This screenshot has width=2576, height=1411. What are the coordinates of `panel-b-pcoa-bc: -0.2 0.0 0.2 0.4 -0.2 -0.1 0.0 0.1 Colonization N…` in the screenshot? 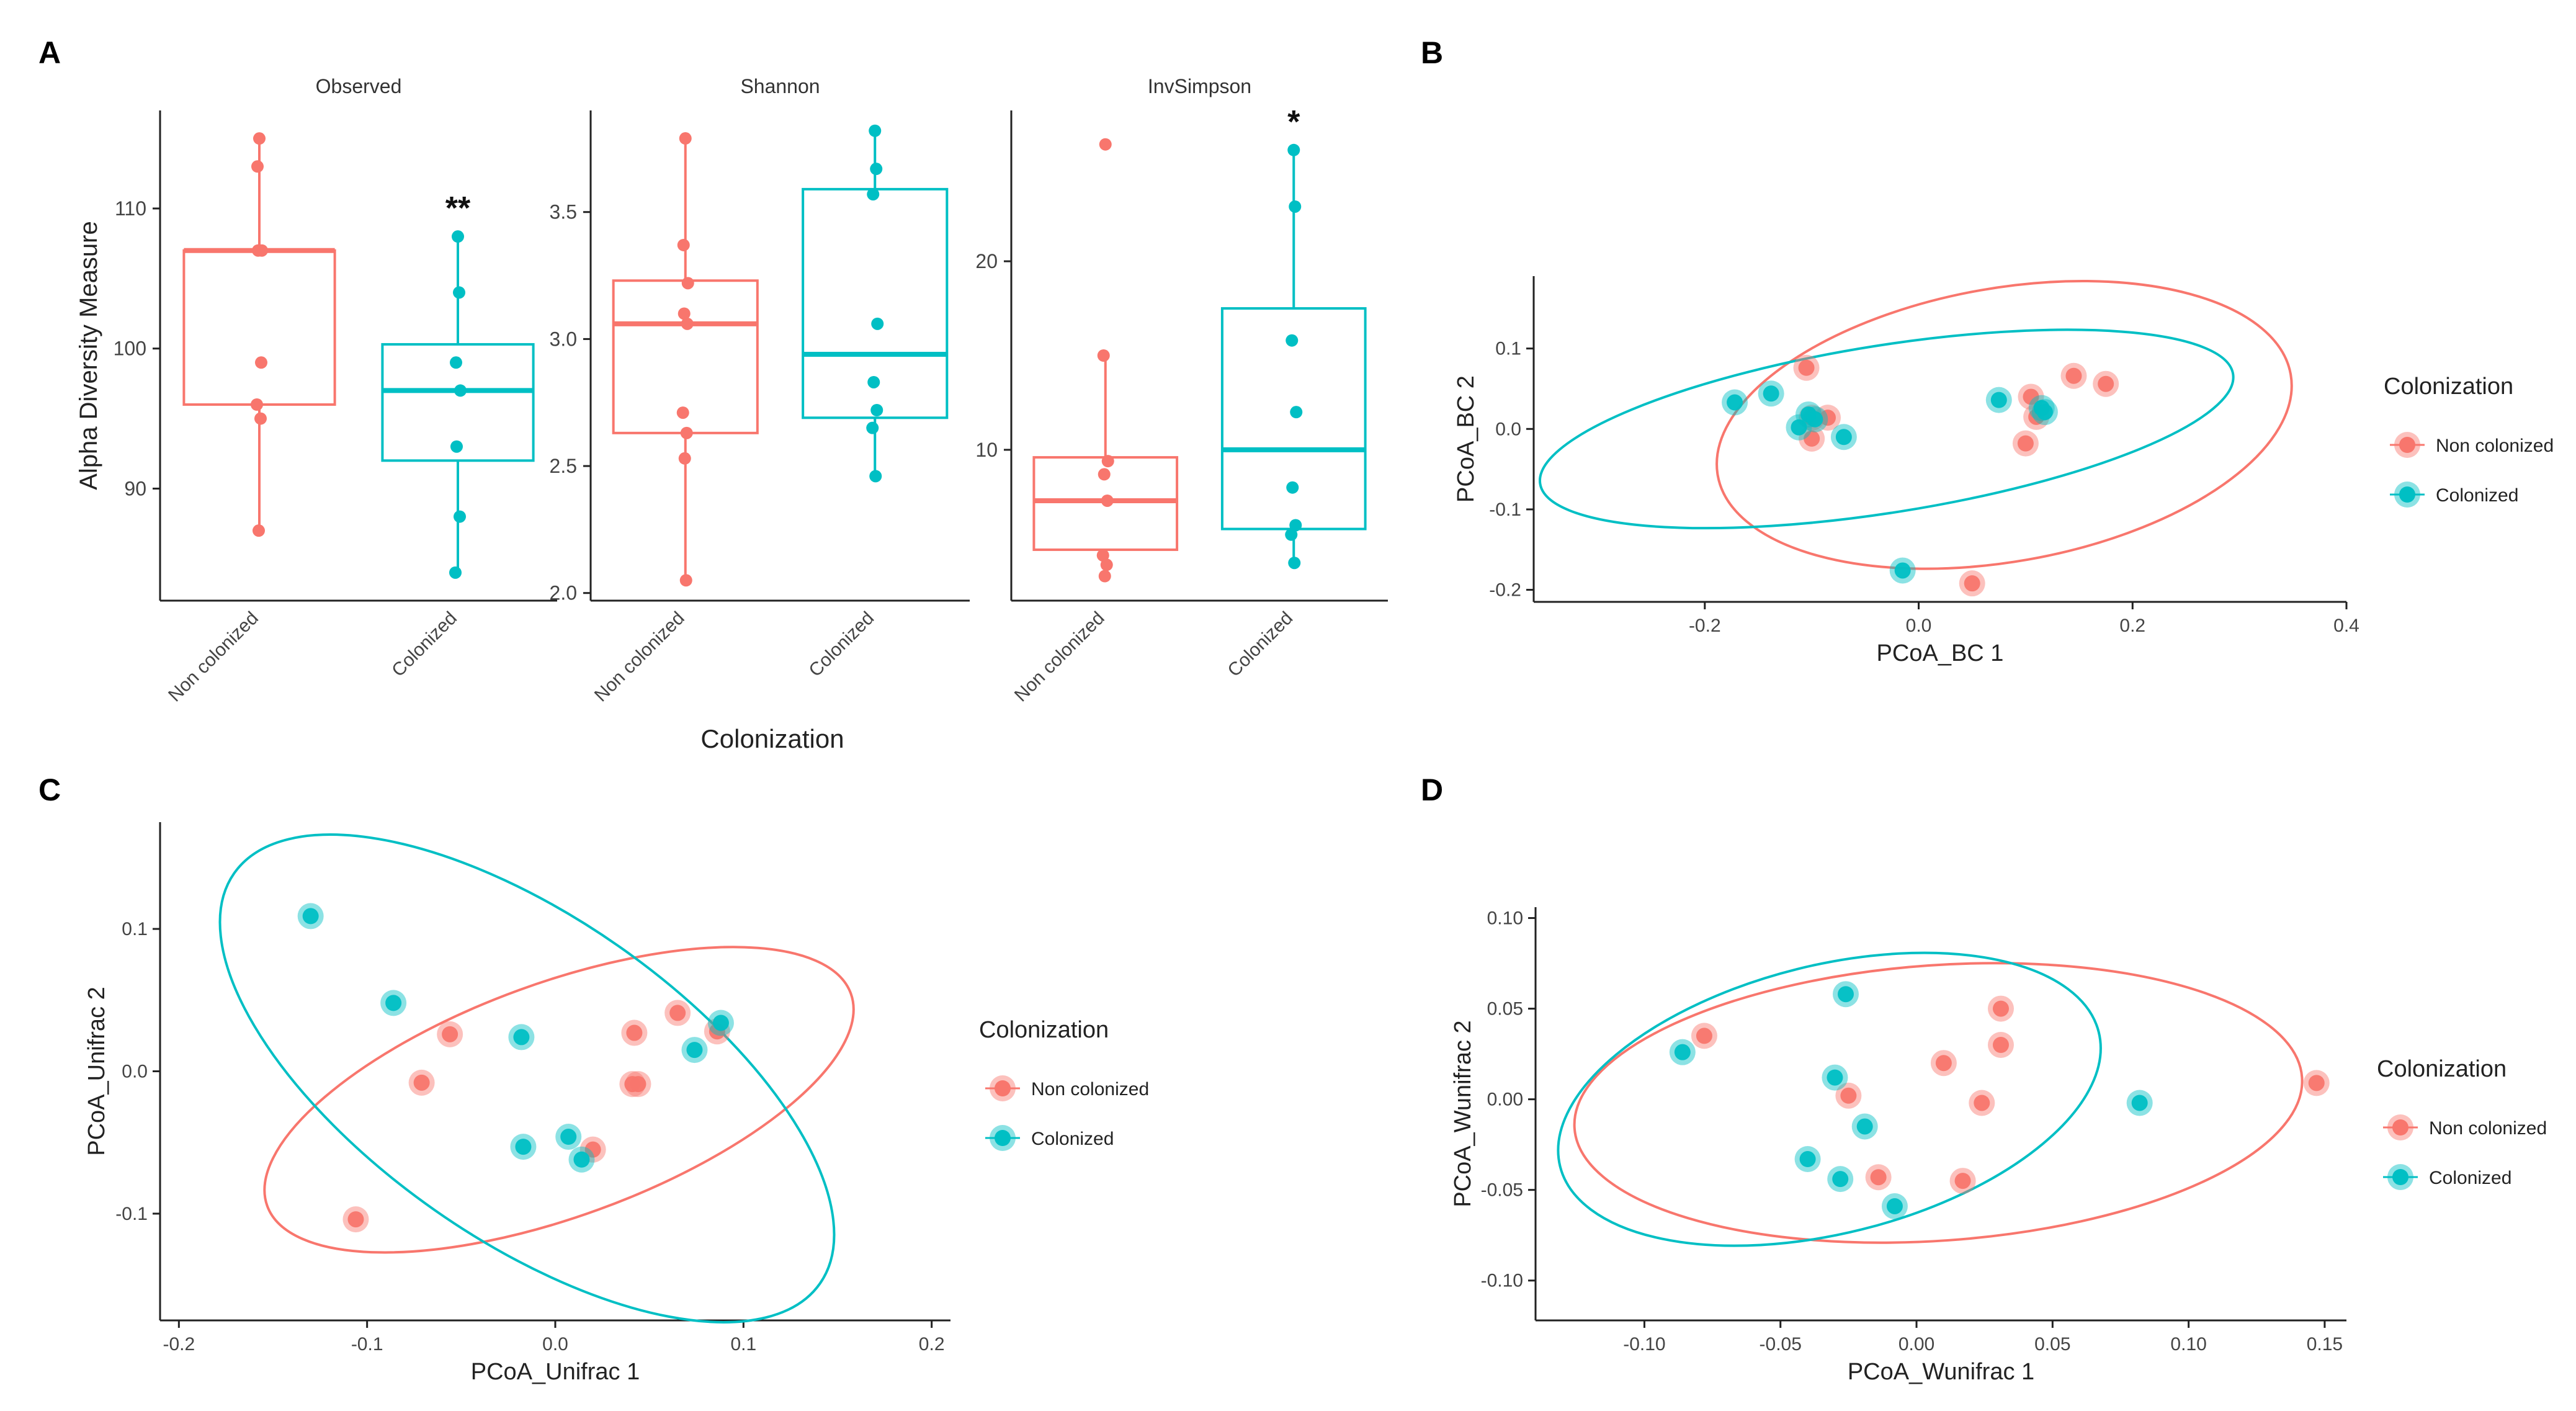 It's located at (2003, 471).